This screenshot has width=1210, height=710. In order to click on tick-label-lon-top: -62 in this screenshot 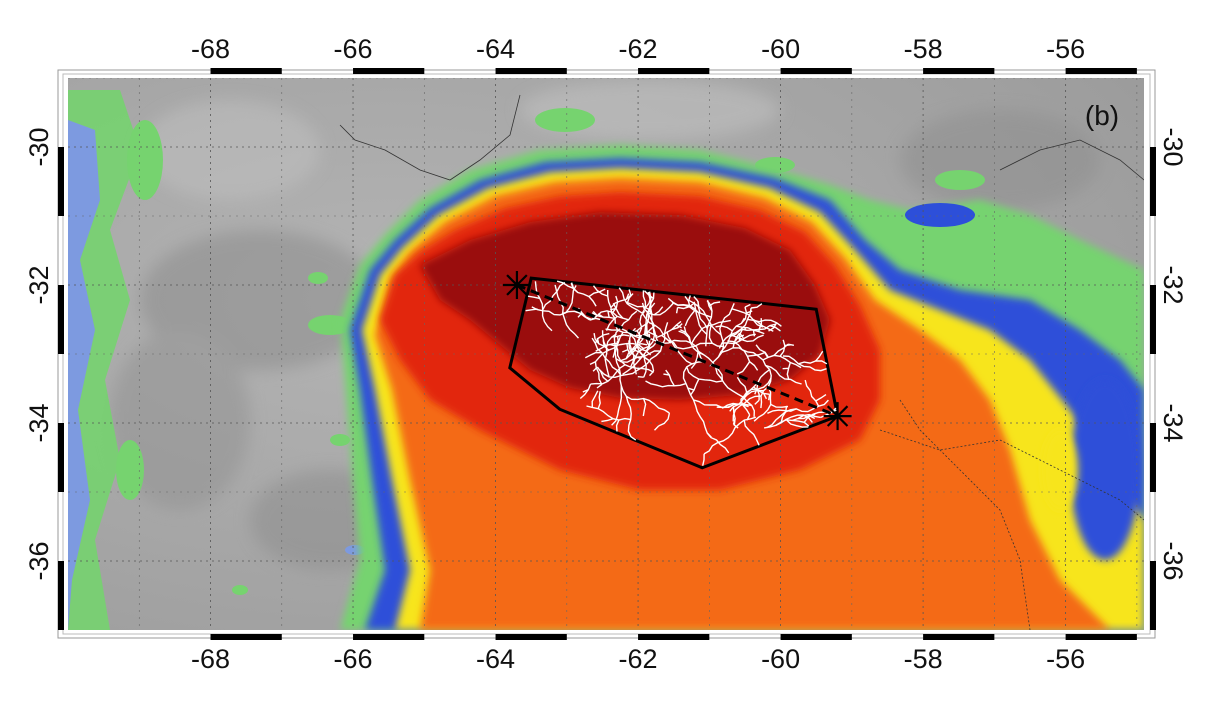, I will do `click(638, 49)`.